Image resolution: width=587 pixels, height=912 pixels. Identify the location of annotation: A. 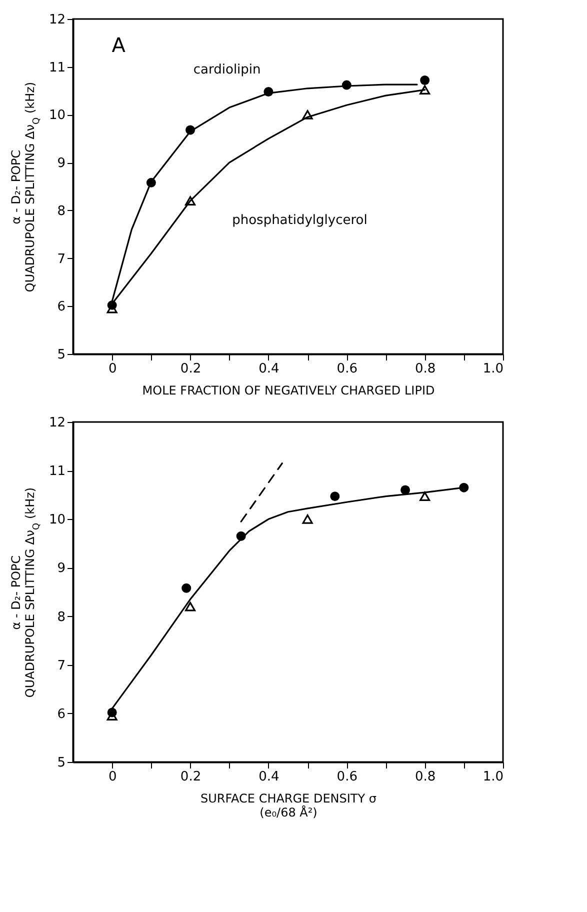
(119, 44).